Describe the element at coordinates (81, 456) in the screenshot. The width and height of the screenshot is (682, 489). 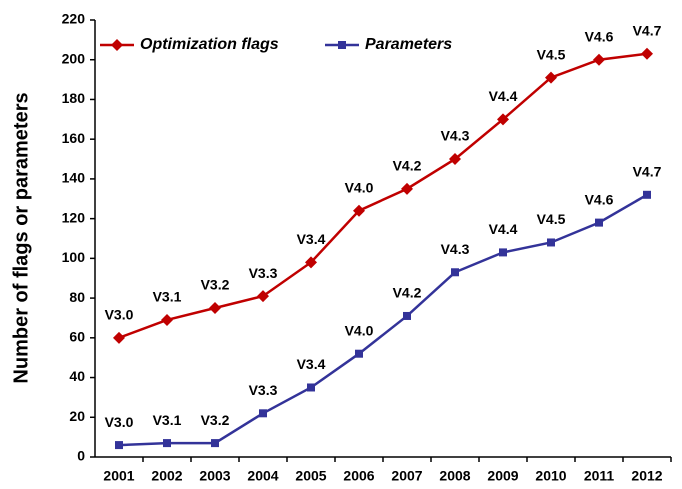
I see `y-tick-label: 0` at that location.